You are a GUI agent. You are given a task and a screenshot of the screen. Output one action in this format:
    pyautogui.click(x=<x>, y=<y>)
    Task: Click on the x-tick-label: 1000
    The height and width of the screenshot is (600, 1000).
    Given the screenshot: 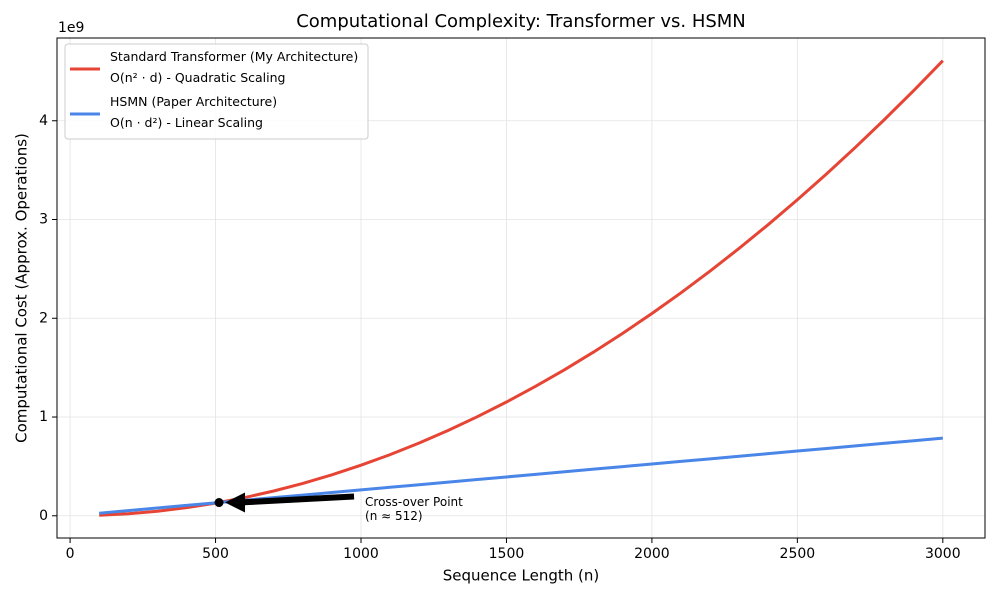 What is the action you would take?
    pyautogui.click(x=361, y=554)
    